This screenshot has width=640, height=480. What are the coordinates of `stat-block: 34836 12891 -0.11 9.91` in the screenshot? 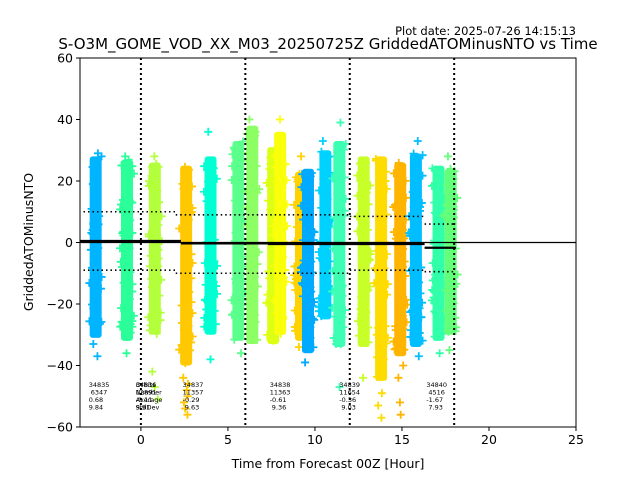 It's located at (146, 396).